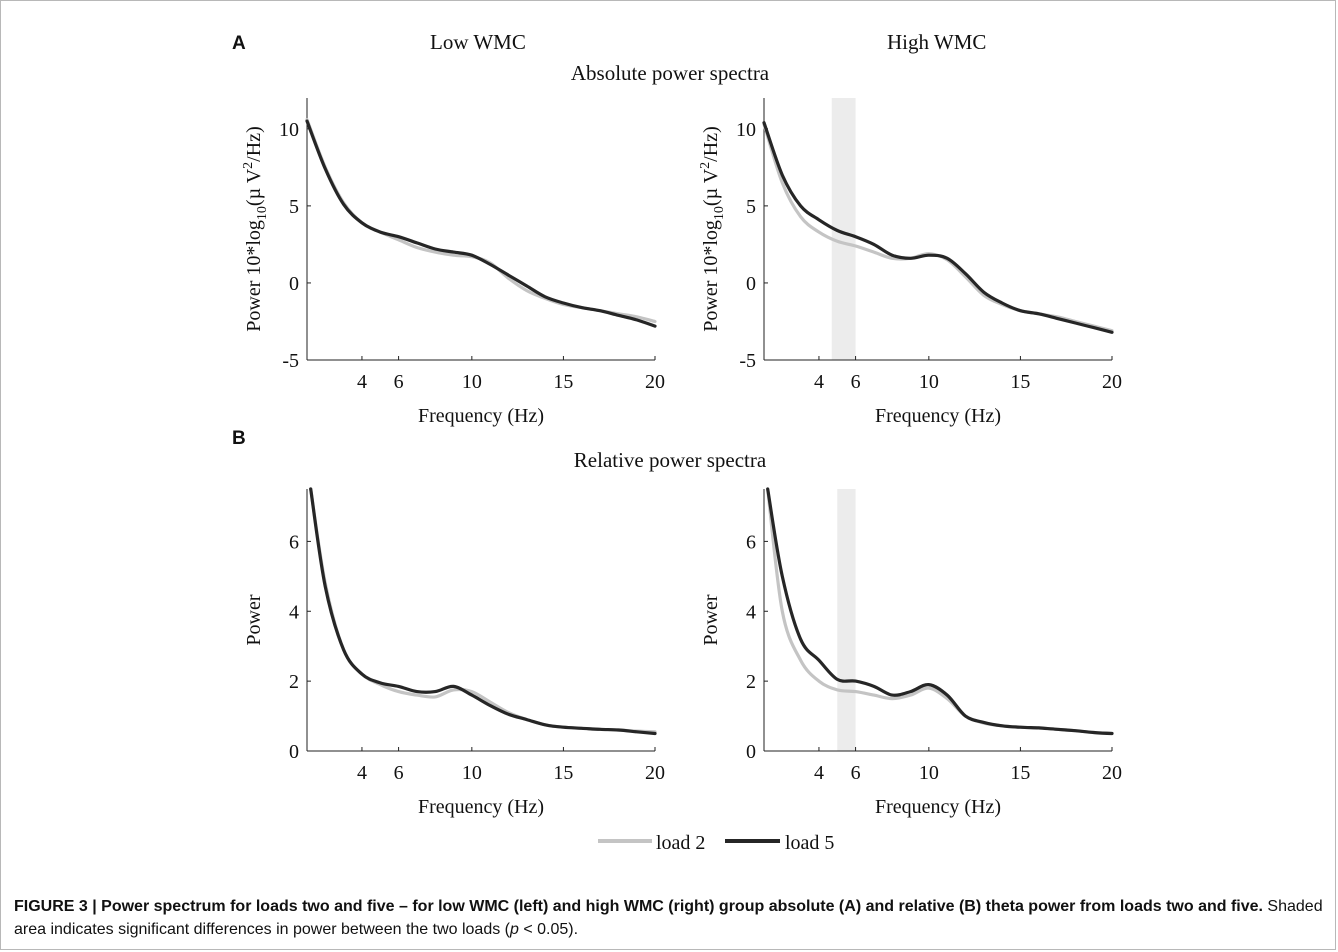 This screenshot has width=1338, height=952. I want to click on panel-b-high-x-label: Frequency (Hz), so click(938, 807).